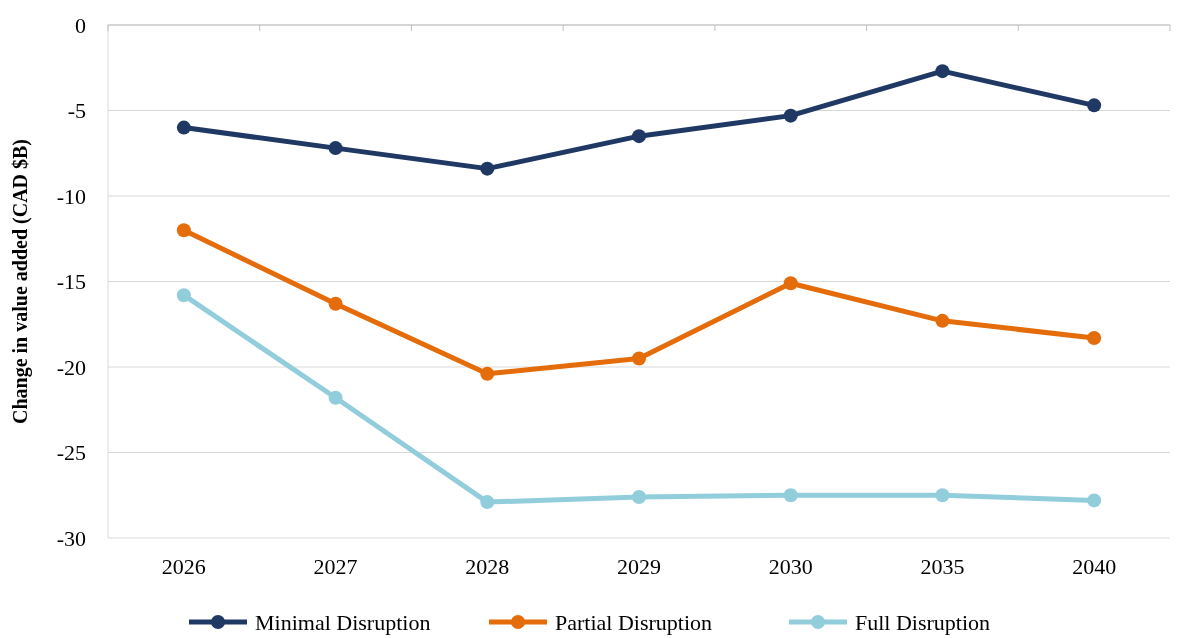 The image size is (1180, 638). Describe the element at coordinates (76, 111) in the screenshot. I see `y-tick-label: -5` at that location.